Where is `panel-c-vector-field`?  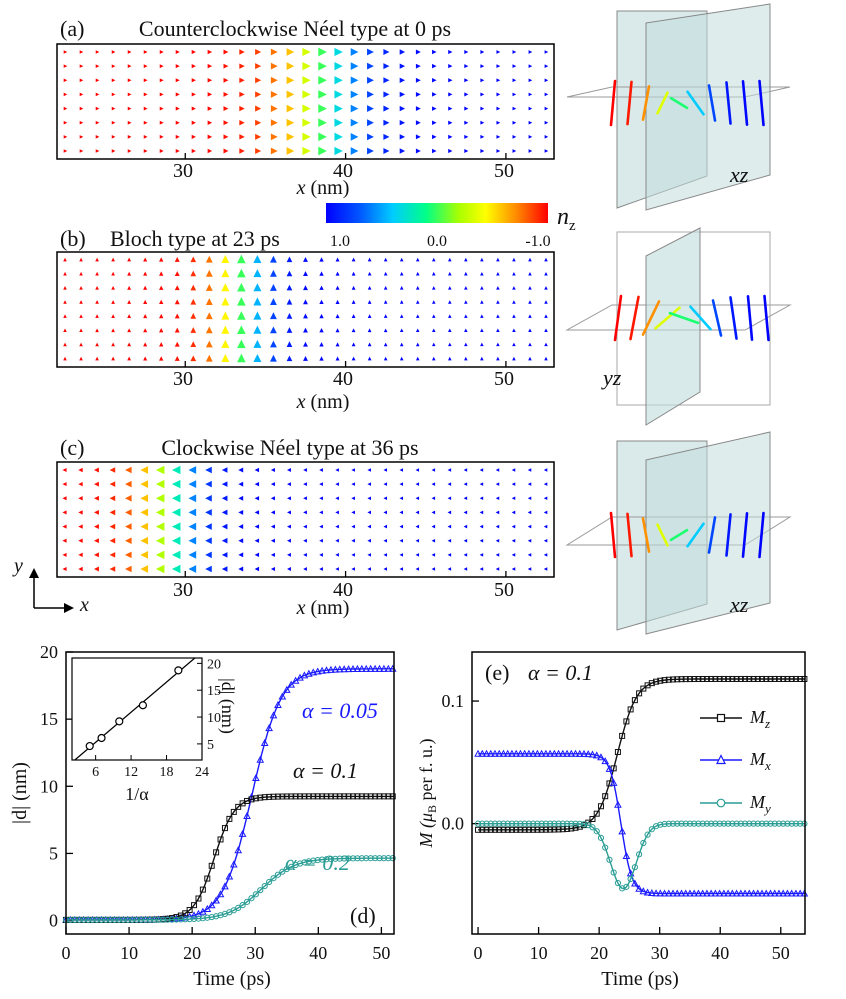 panel-c-vector-field is located at coordinates (305, 519).